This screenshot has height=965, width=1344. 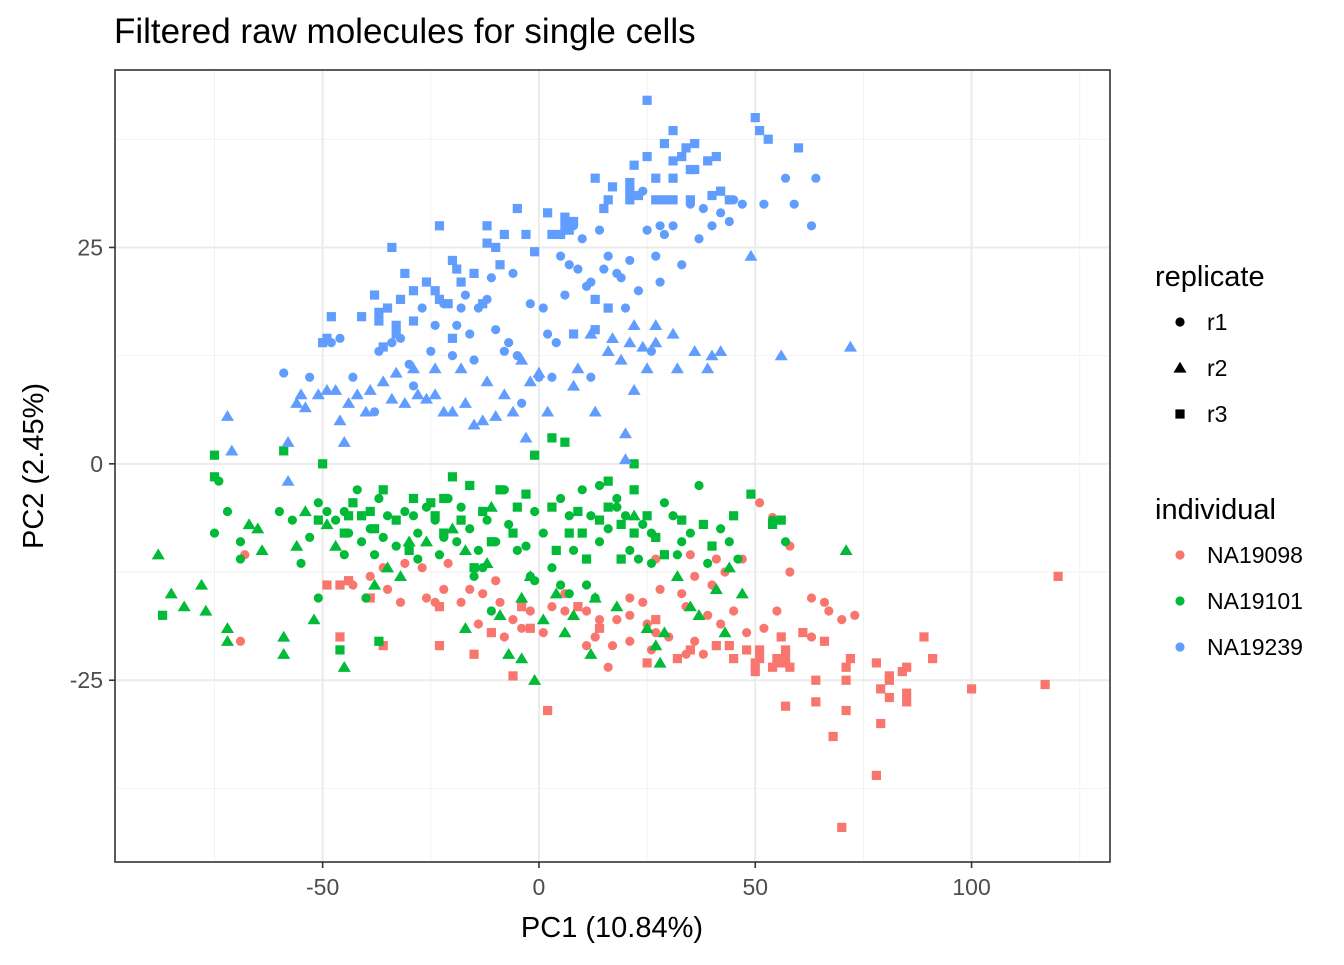 What do you see at coordinates (1255, 647) in the screenshot?
I see `legend-label-individual: NA19239` at bounding box center [1255, 647].